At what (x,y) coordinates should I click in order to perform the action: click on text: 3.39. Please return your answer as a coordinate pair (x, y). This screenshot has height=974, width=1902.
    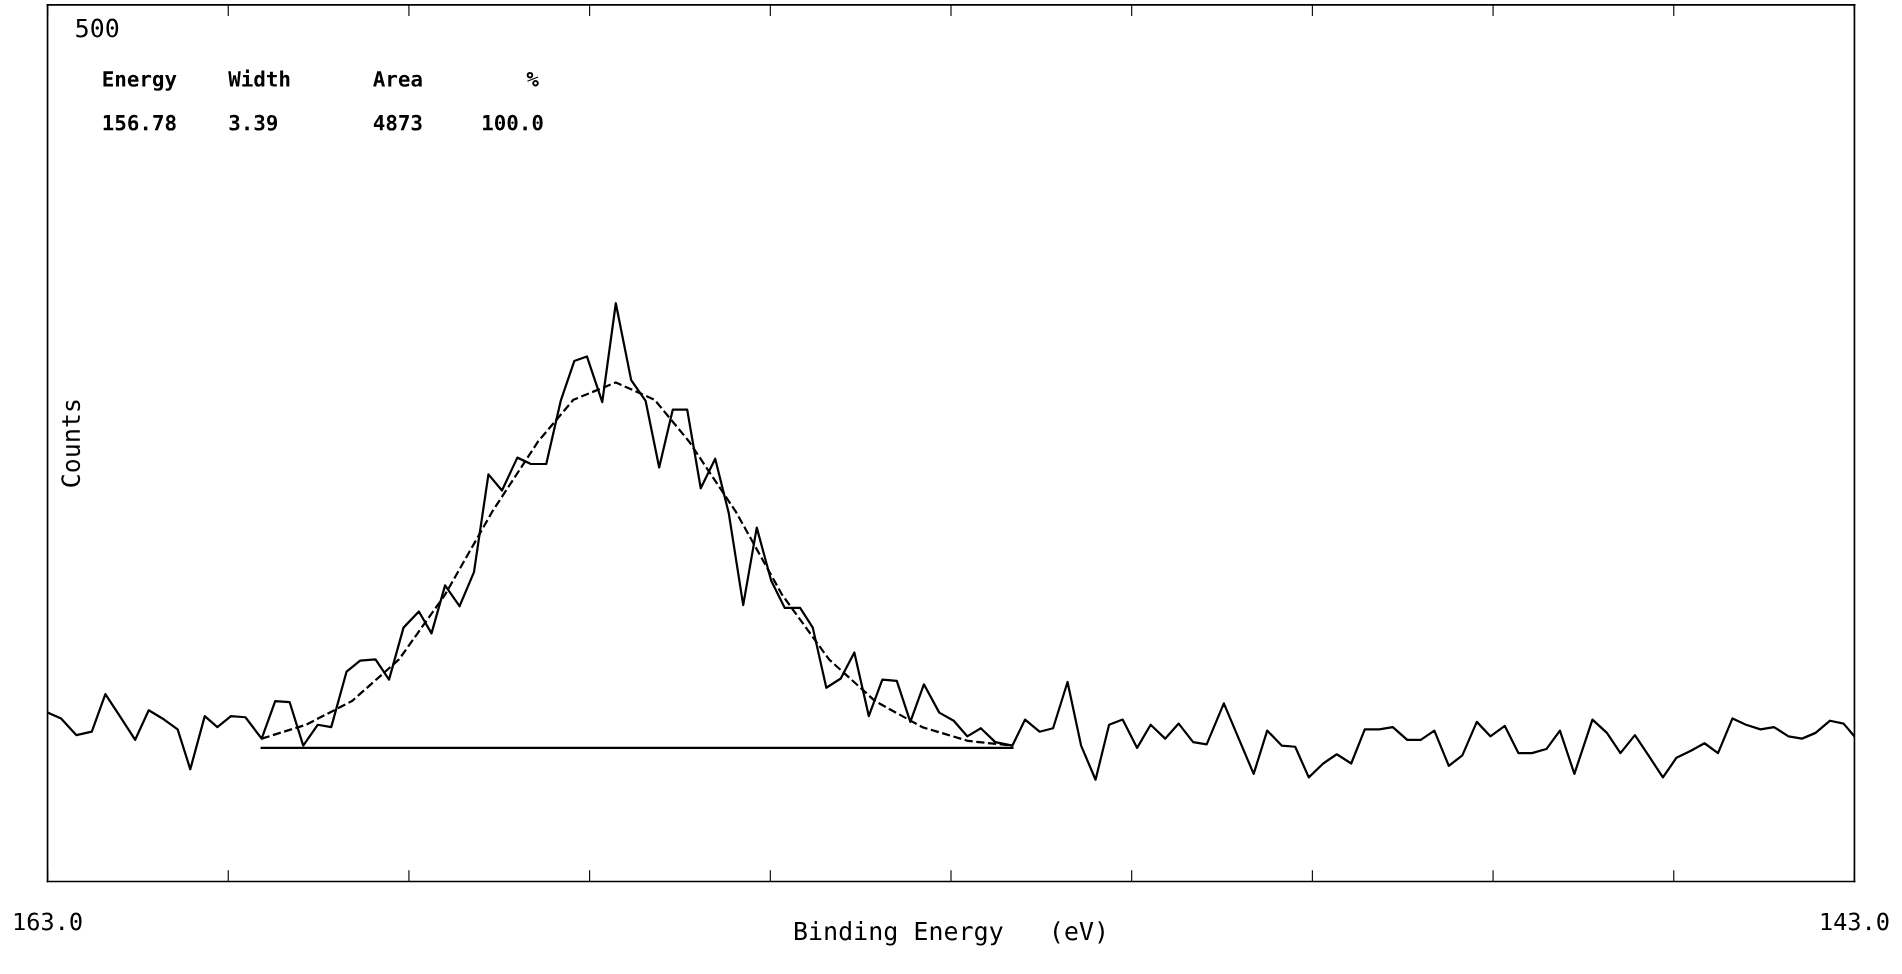
    Looking at the image, I should click on (253, 122).